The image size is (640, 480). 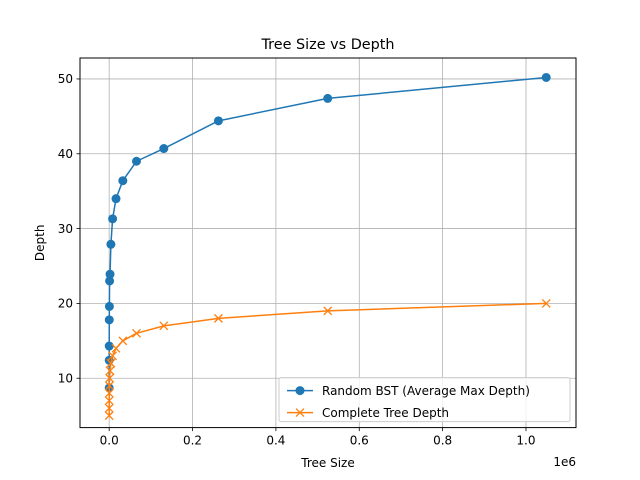 I want to click on legend-item: Complete Tree Depth, so click(x=368, y=413).